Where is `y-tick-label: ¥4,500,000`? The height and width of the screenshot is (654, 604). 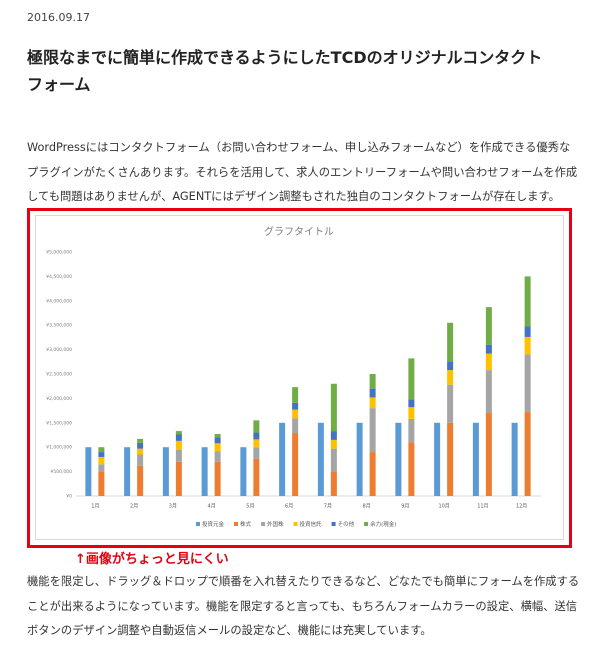 y-tick-label: ¥4,500,000 is located at coordinates (59, 277).